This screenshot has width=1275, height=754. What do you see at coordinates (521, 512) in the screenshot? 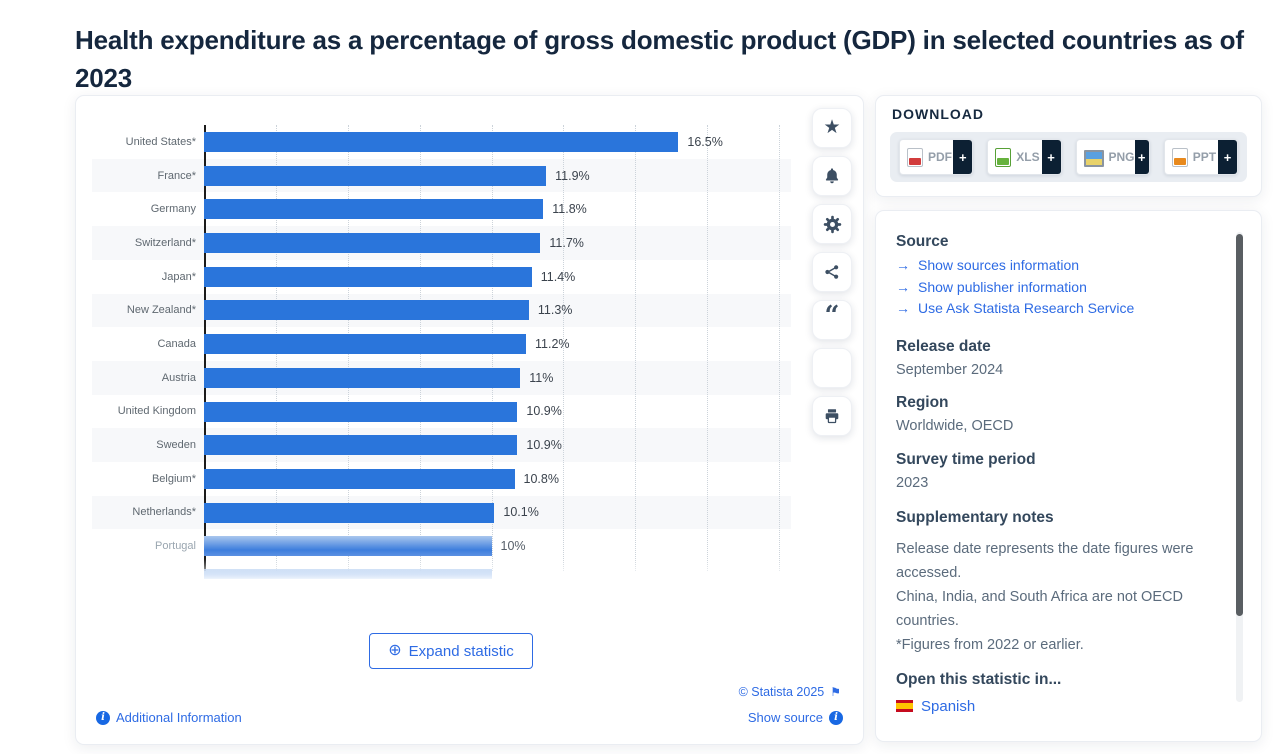
I see `value-label: 10.1%` at bounding box center [521, 512].